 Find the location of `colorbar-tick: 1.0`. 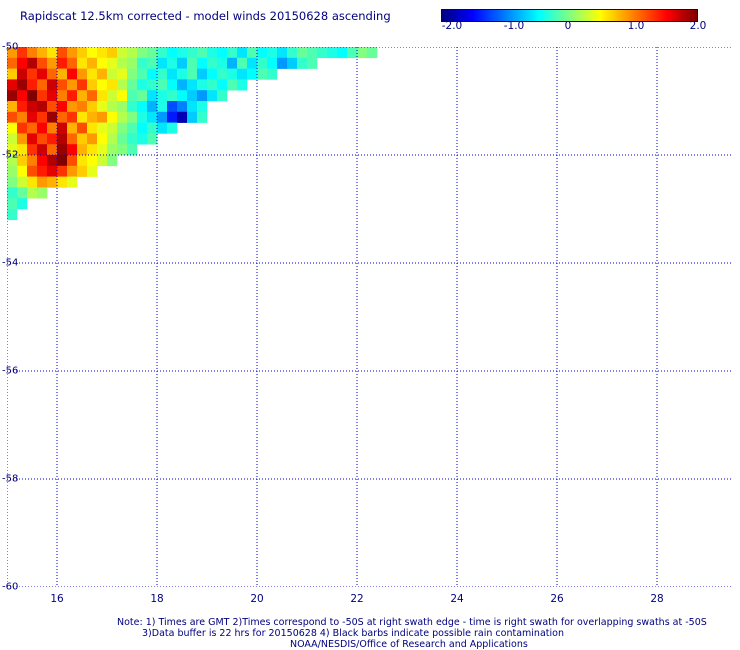

colorbar-tick: 1.0 is located at coordinates (636, 26).